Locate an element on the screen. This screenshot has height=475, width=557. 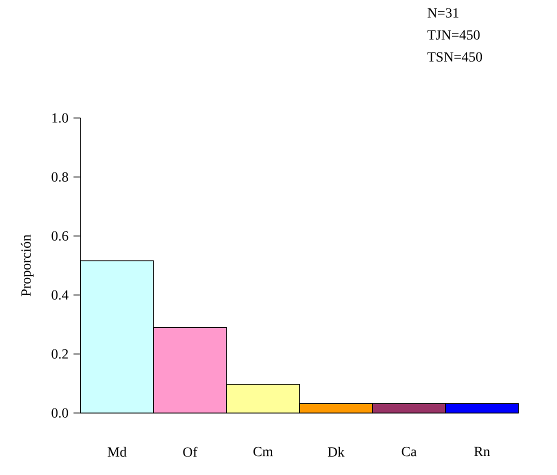
text: N=31 is located at coordinates (443, 13).